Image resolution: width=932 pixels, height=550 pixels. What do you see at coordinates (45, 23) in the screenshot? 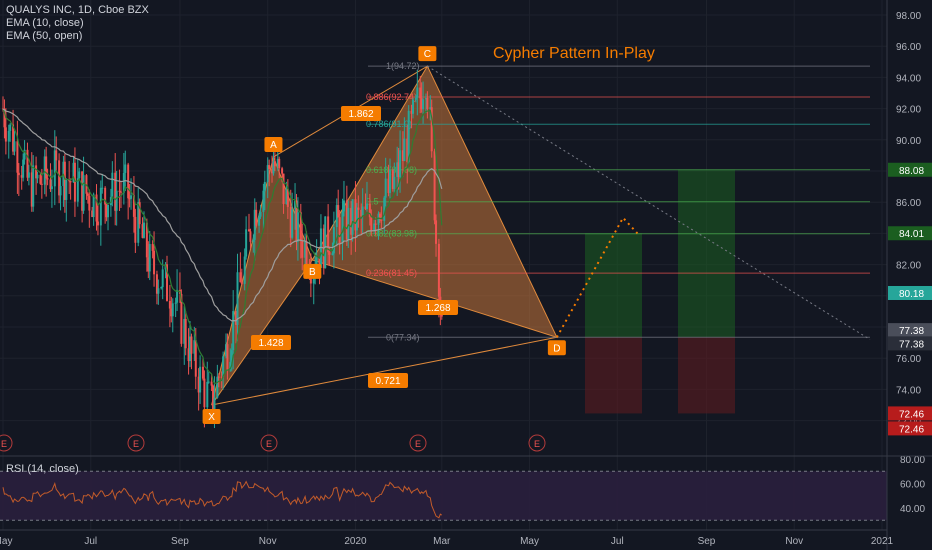
I see `ema-10-legend: EMA (10, close)` at bounding box center [45, 23].